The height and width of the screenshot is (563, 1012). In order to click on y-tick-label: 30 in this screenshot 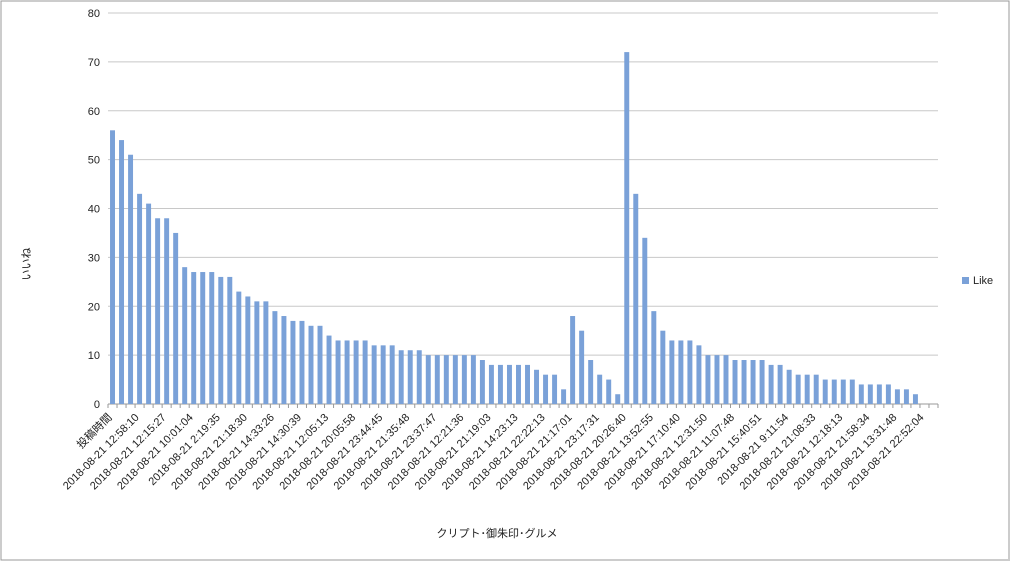, I will do `click(94, 258)`.